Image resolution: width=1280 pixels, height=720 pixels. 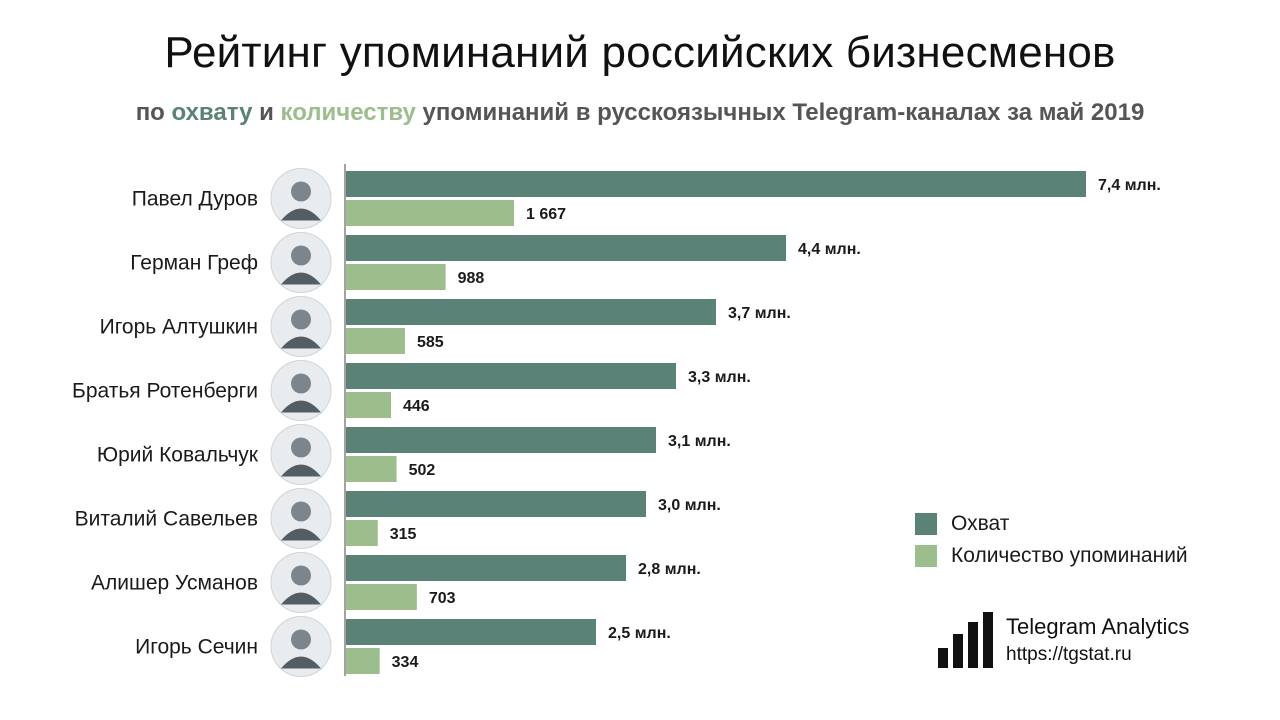 I want to click on legend-item-reach: Охват, so click(x=1051, y=524).